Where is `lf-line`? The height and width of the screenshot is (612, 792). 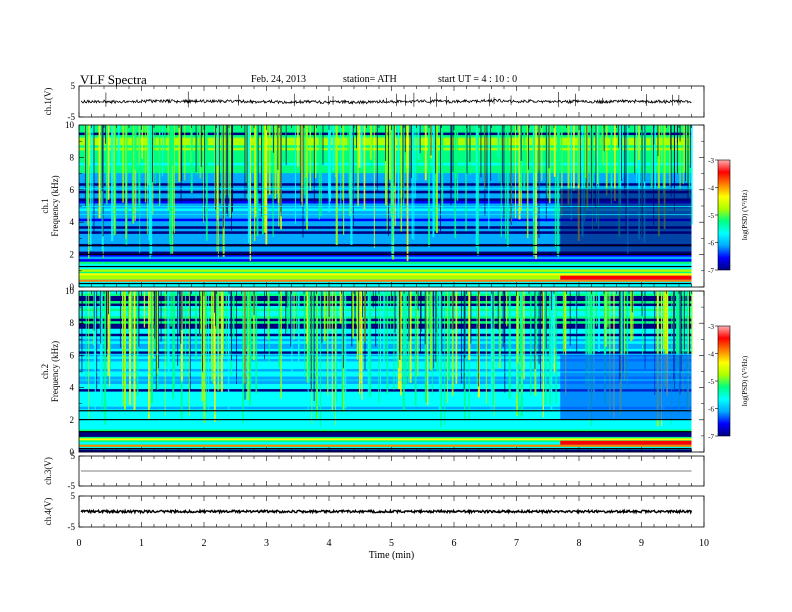
lf-line is located at coordinates (385, 274).